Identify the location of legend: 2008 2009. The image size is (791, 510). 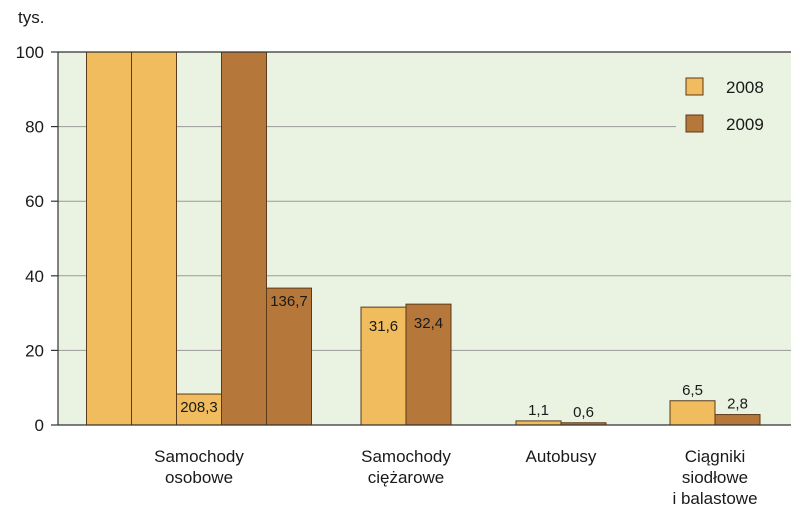
(733, 105).